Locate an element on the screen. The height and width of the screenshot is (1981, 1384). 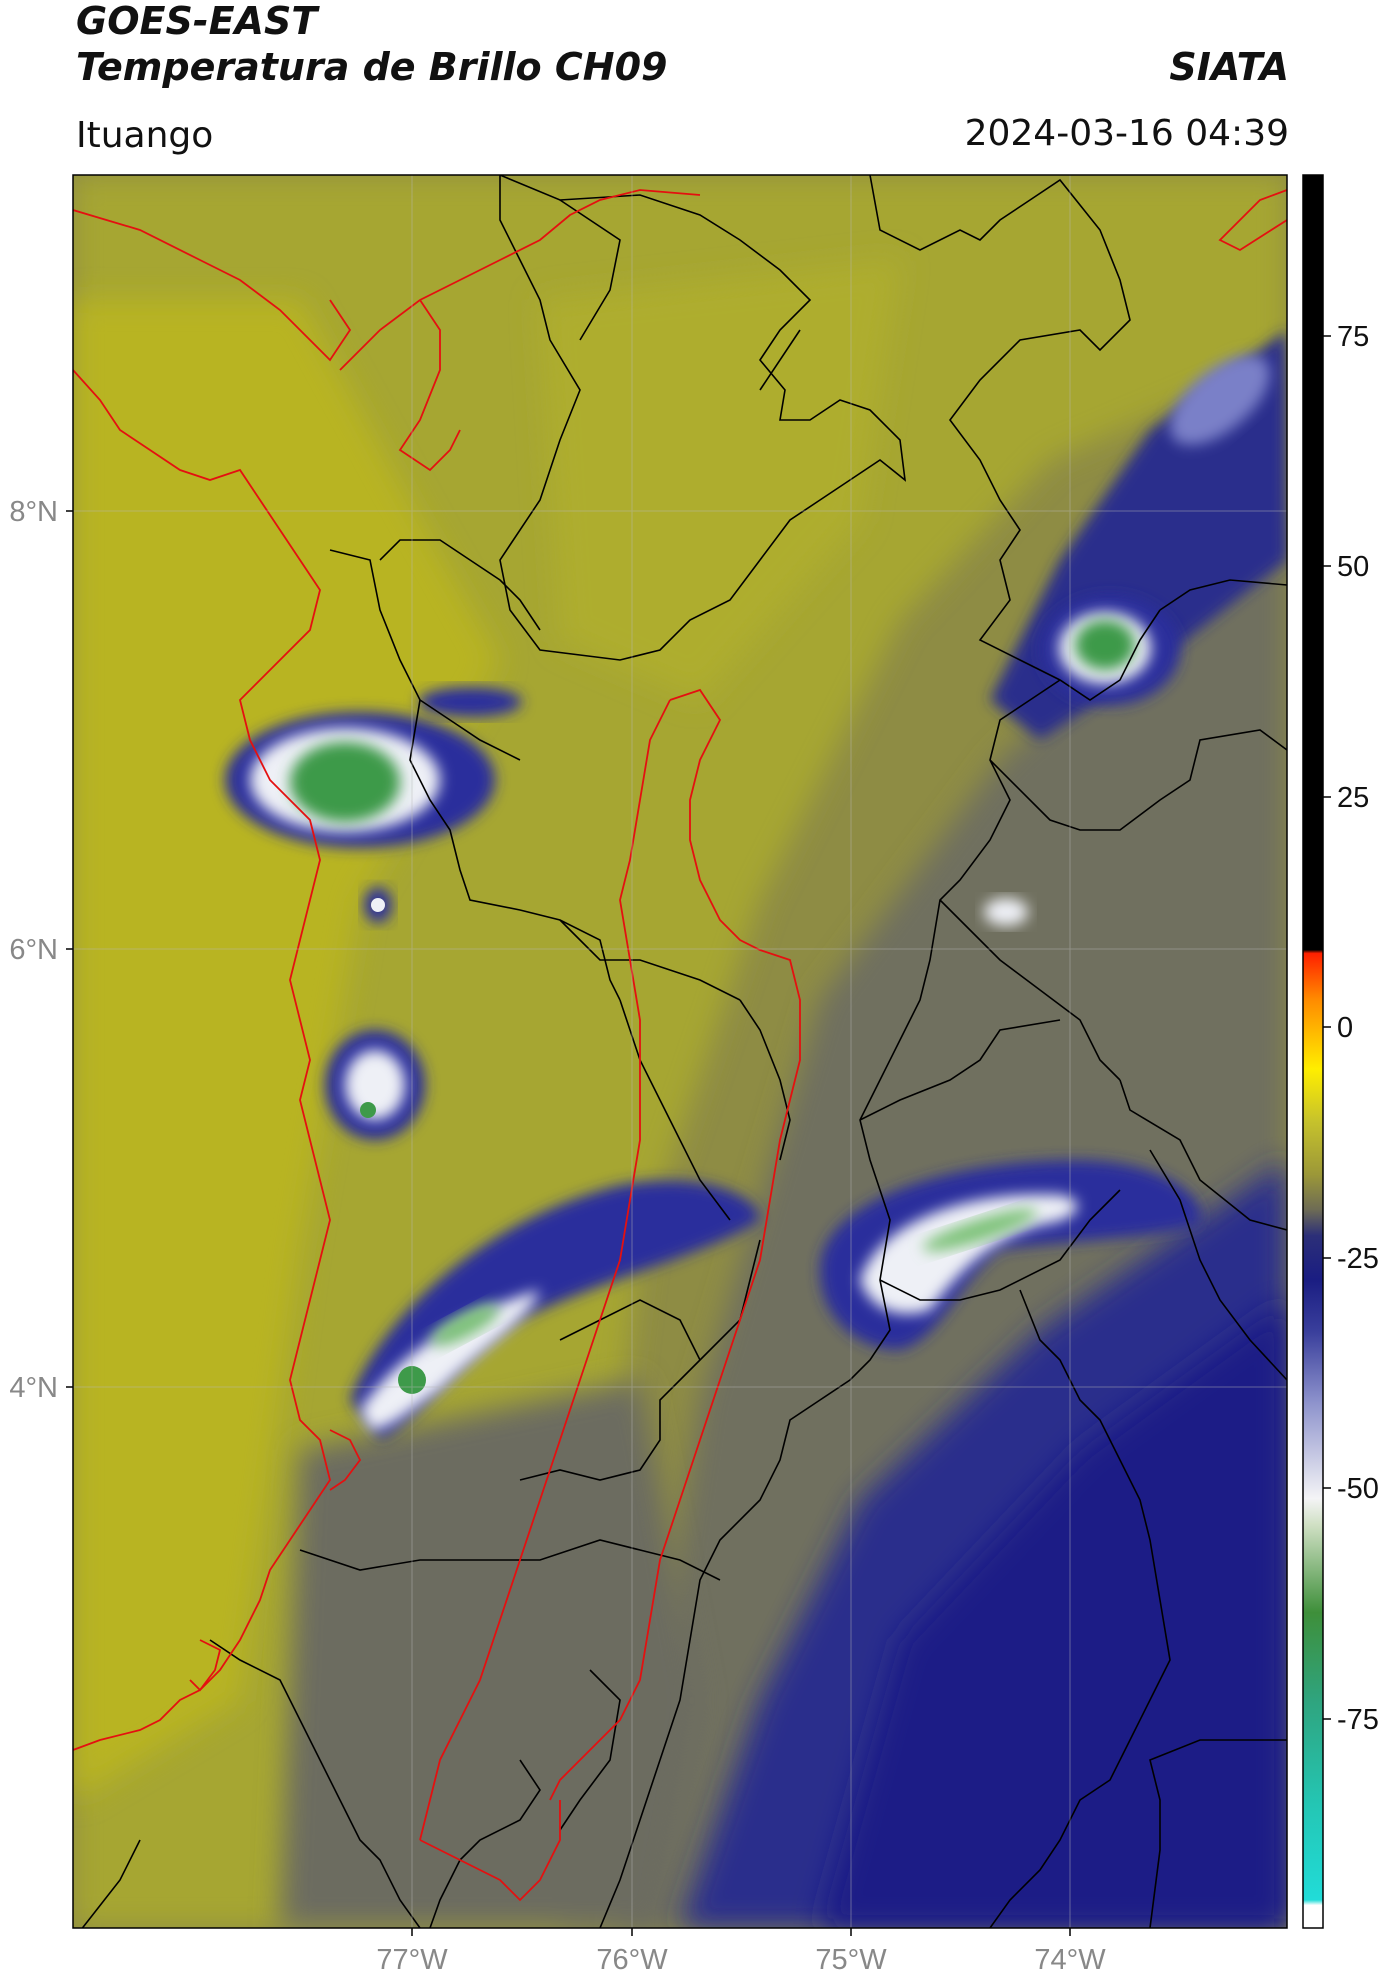
datetime-label: 2024-03-16 04:39 is located at coordinates (1126, 133).